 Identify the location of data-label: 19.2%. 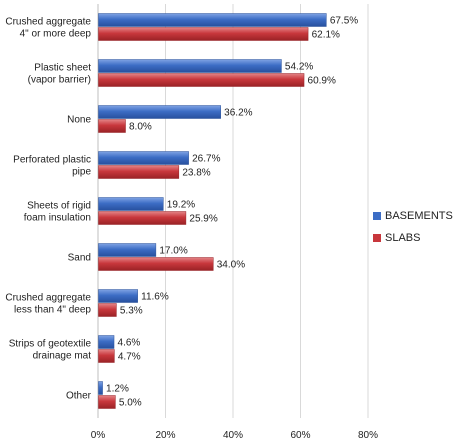
(181, 205).